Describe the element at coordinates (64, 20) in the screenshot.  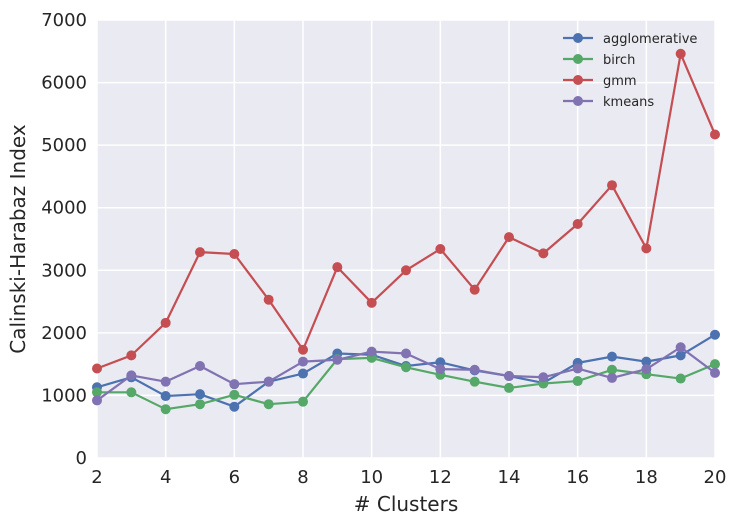
I see `y-tick-label: 7000` at that location.